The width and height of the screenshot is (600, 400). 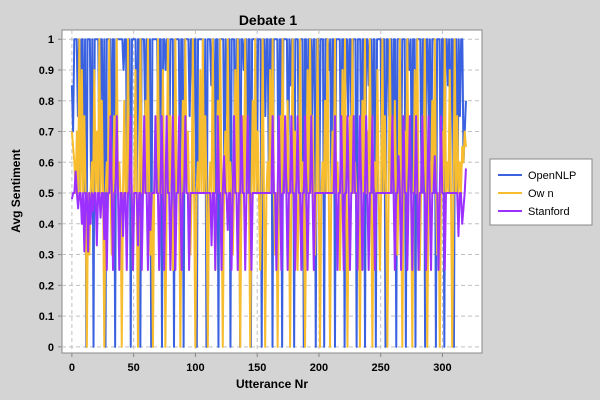 What do you see at coordinates (268, 20) in the screenshot?
I see `chart-title: Debate 1` at bounding box center [268, 20].